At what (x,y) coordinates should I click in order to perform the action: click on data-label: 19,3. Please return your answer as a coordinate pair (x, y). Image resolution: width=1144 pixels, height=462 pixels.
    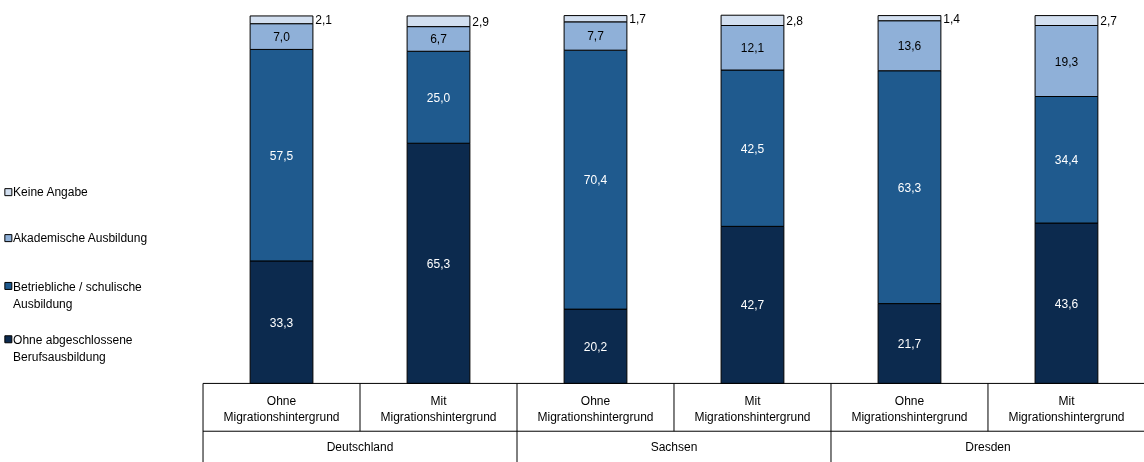
    Looking at the image, I should click on (1066, 61).